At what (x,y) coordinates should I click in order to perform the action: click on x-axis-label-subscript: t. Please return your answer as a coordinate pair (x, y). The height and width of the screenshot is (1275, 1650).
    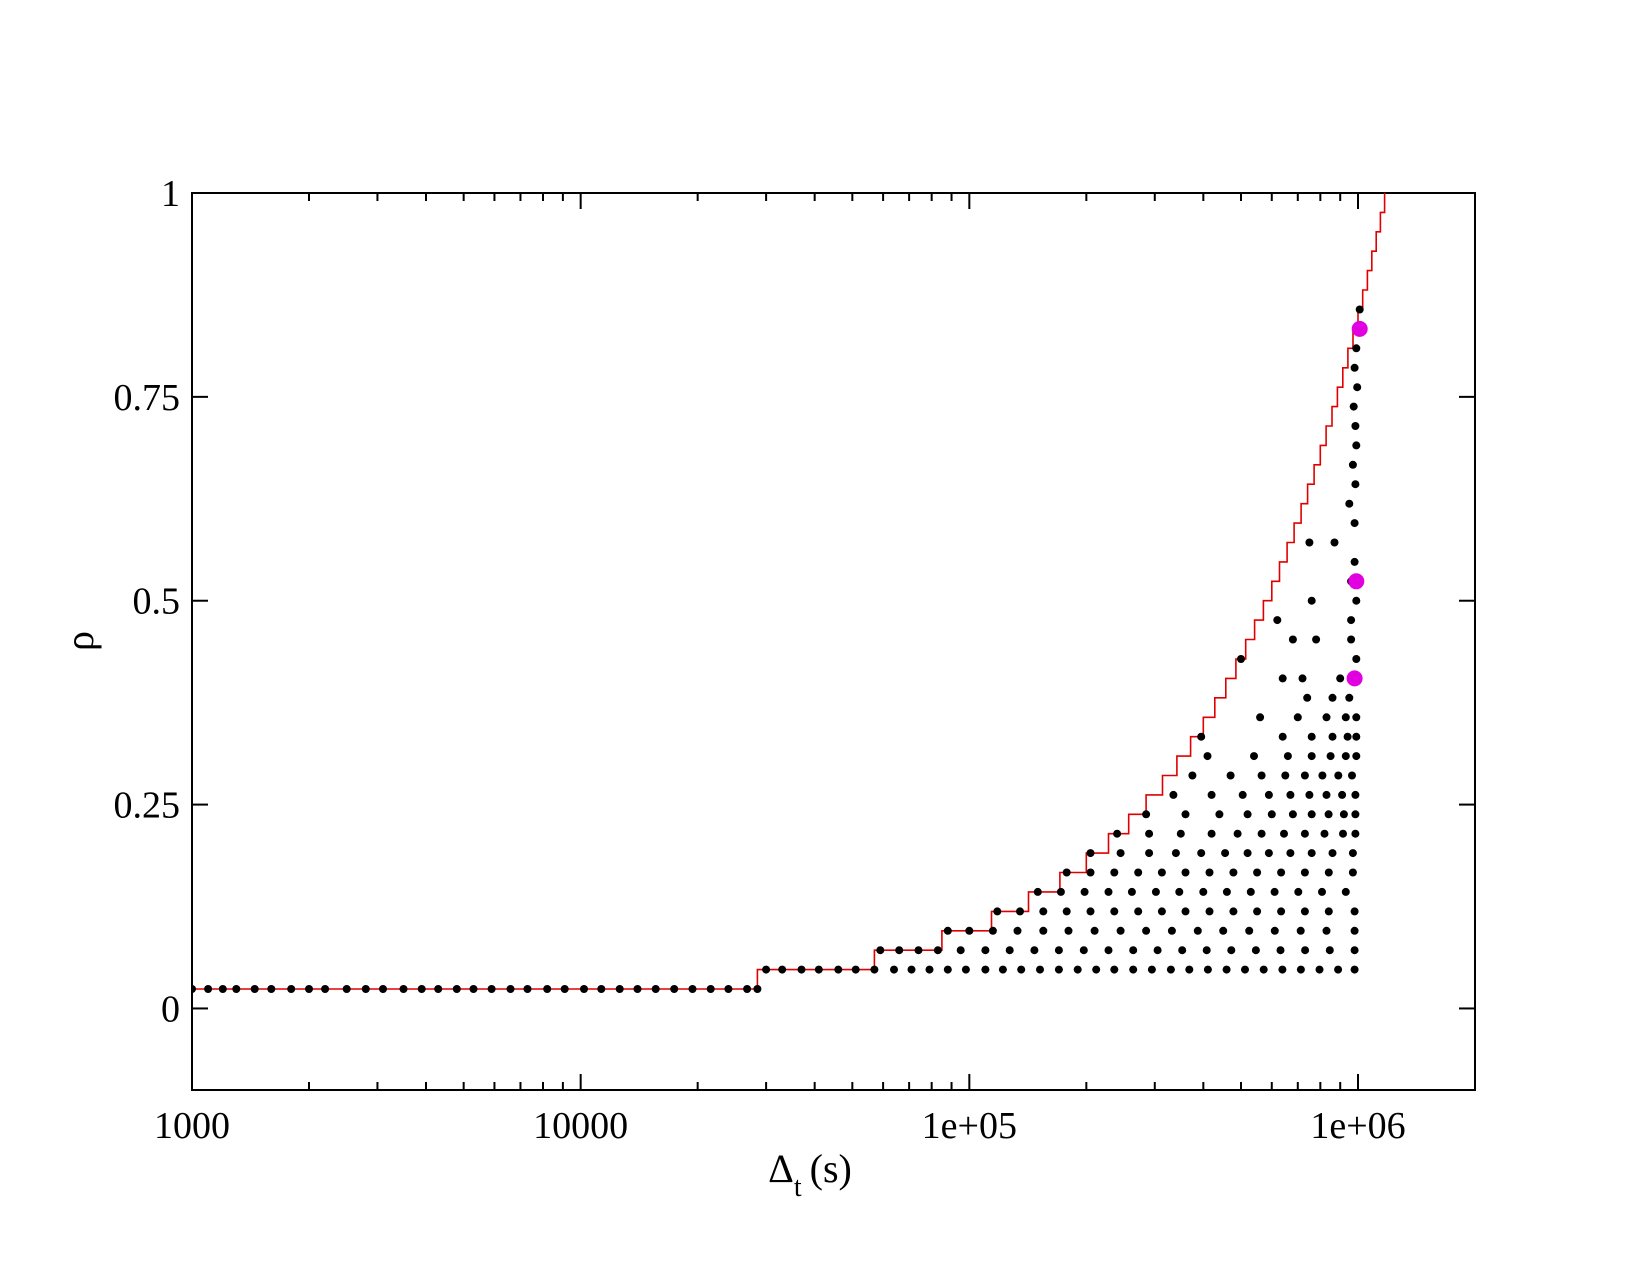
    Looking at the image, I should click on (798, 1187).